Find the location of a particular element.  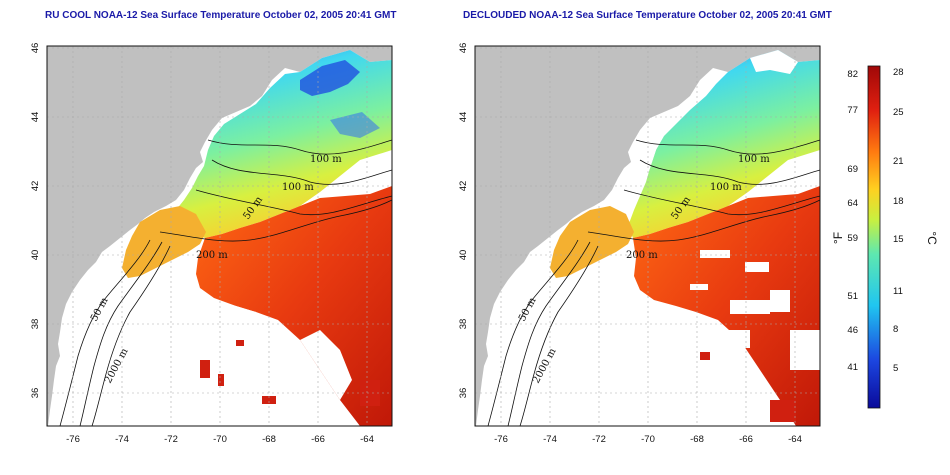

colorbar-c-tick: 28 is located at coordinates (898, 72).